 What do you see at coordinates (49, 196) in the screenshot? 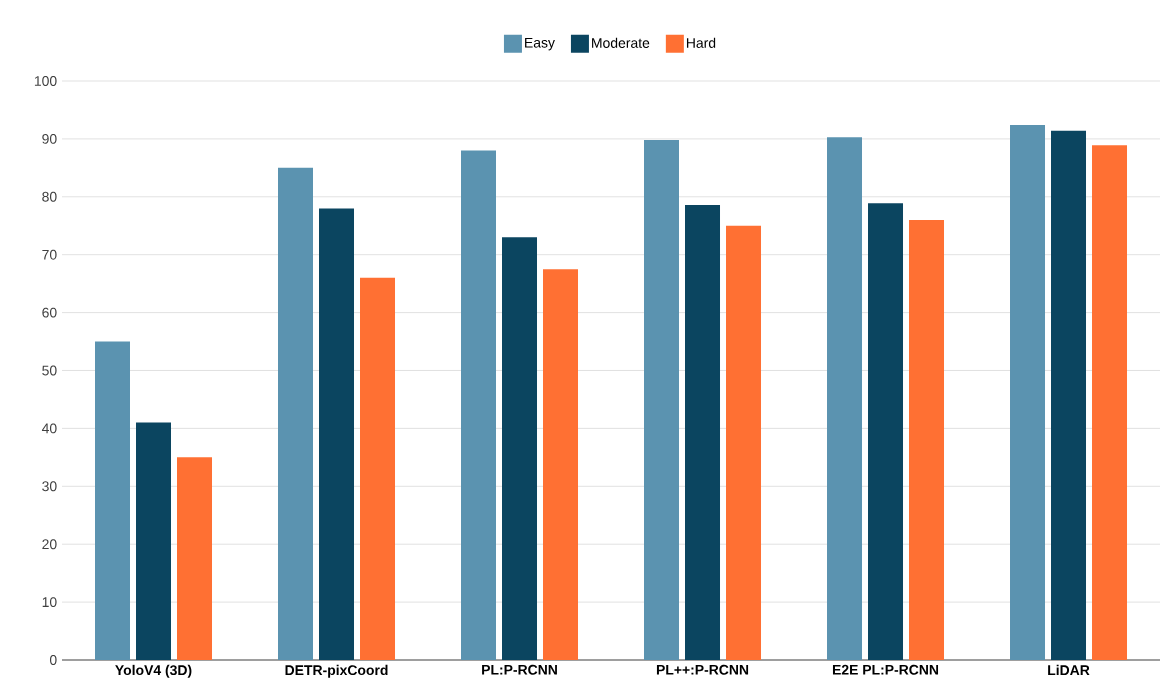
I see `y-tick-label: 80` at bounding box center [49, 196].